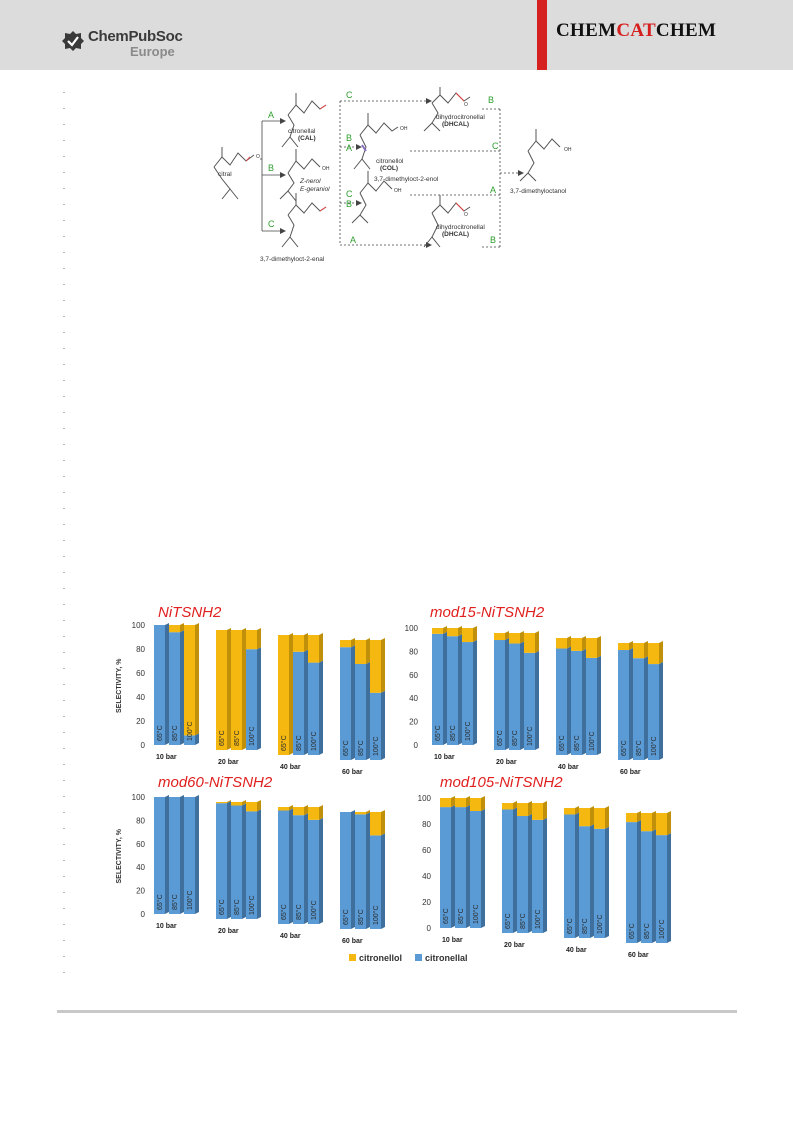 The width and height of the screenshot is (793, 1123). What do you see at coordinates (538, 191) in the screenshot?
I see `label-final: 3,7-dimethyloctanol` at bounding box center [538, 191].